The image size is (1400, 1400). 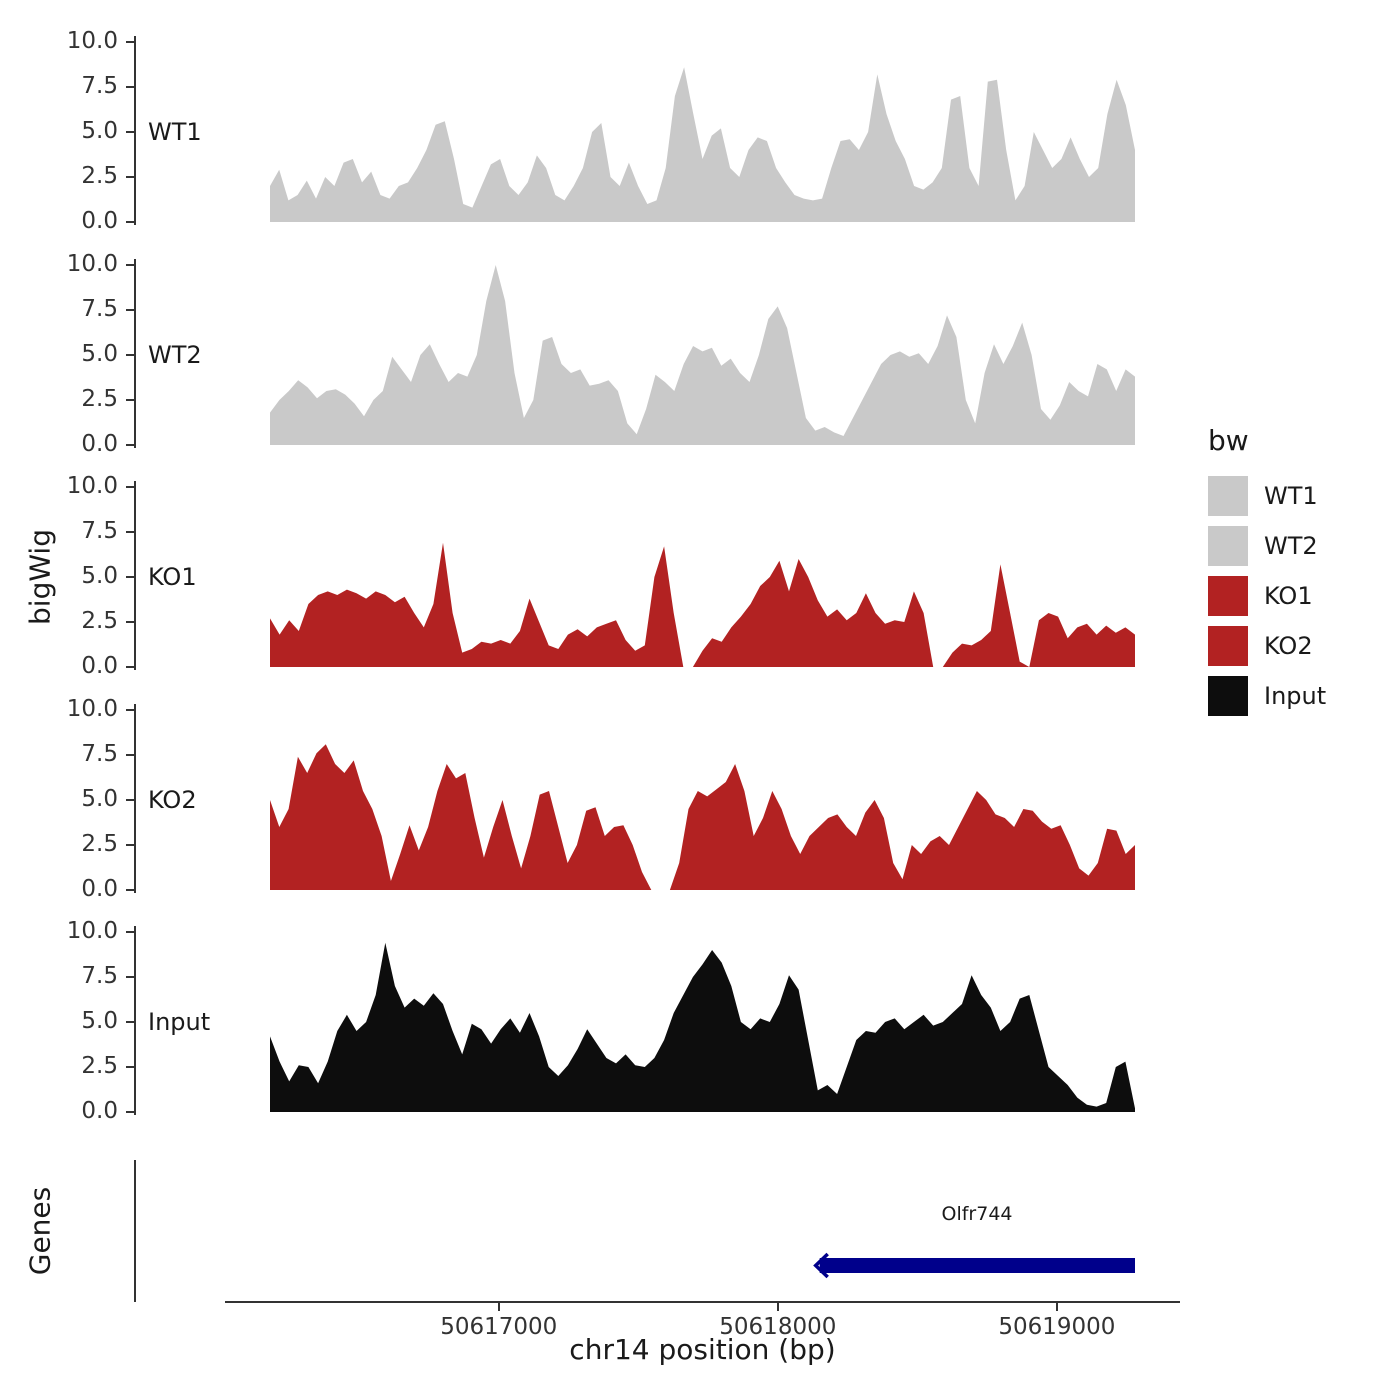 I want to click on track-label: KO2, so click(x=172, y=799).